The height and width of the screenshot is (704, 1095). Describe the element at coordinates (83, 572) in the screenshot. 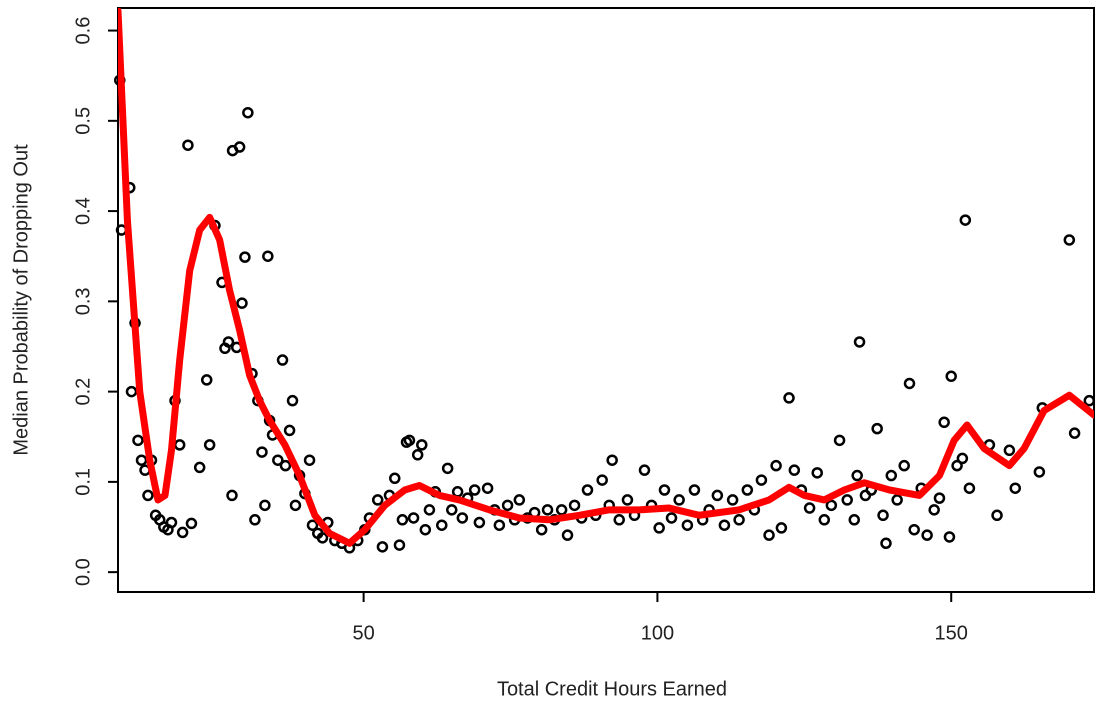

I see `y-tick-label: 0.0` at that location.